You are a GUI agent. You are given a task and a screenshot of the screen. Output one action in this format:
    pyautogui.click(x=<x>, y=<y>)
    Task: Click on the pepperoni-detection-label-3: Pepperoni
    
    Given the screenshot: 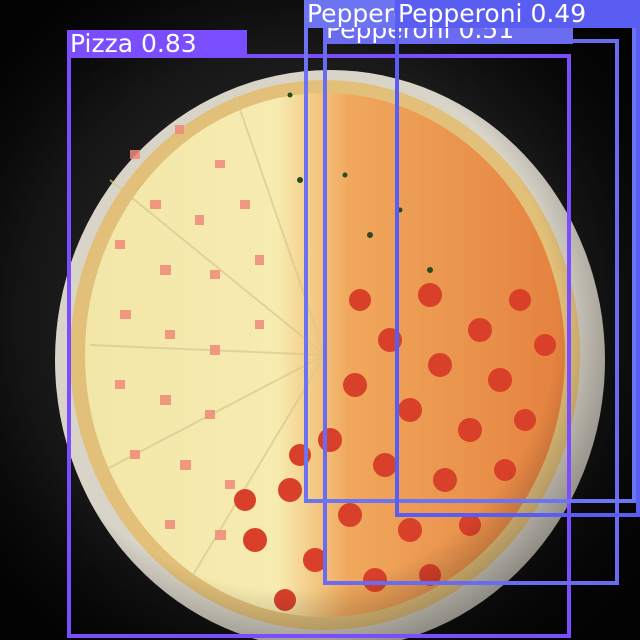 What is the action you would take?
    pyautogui.click(x=355, y=14)
    